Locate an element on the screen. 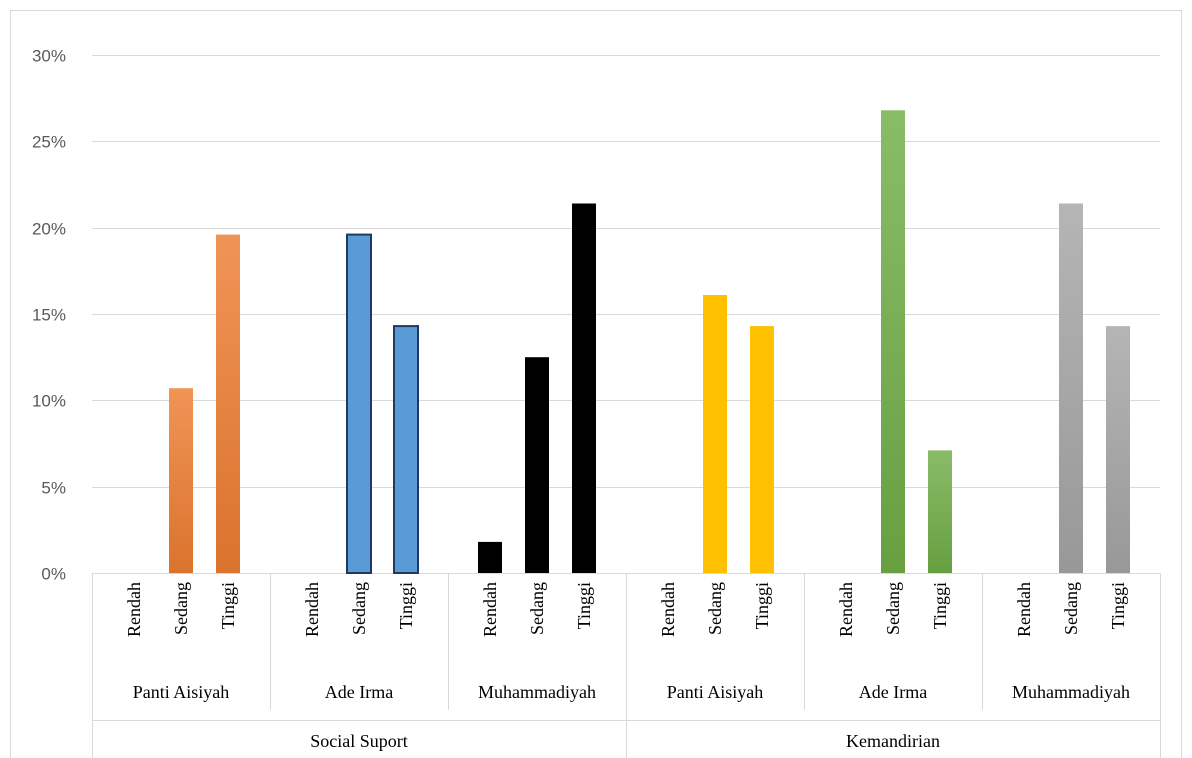  y-tick-label: 0% is located at coordinates (53, 574).